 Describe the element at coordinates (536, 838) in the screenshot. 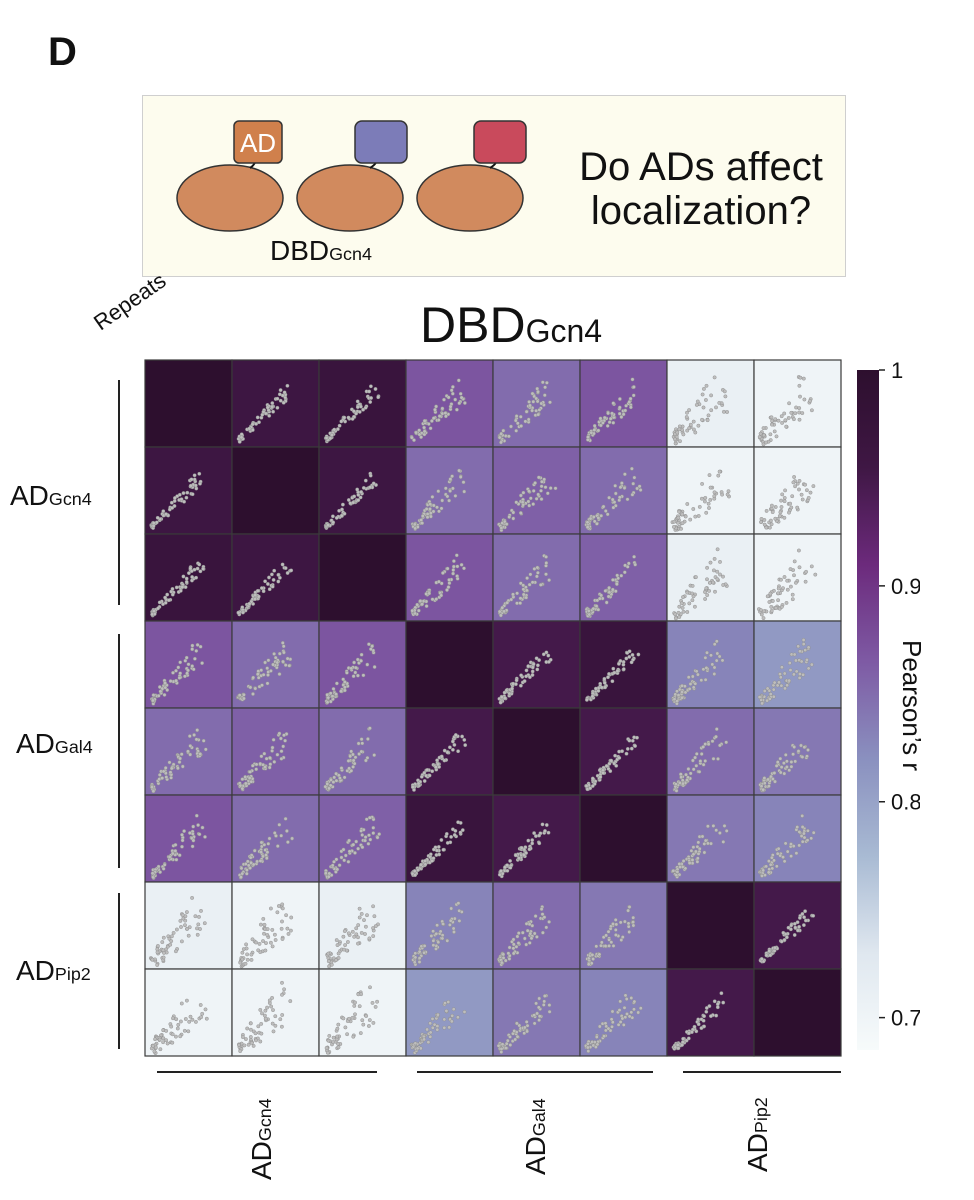

I see `heatmap-cell` at that location.